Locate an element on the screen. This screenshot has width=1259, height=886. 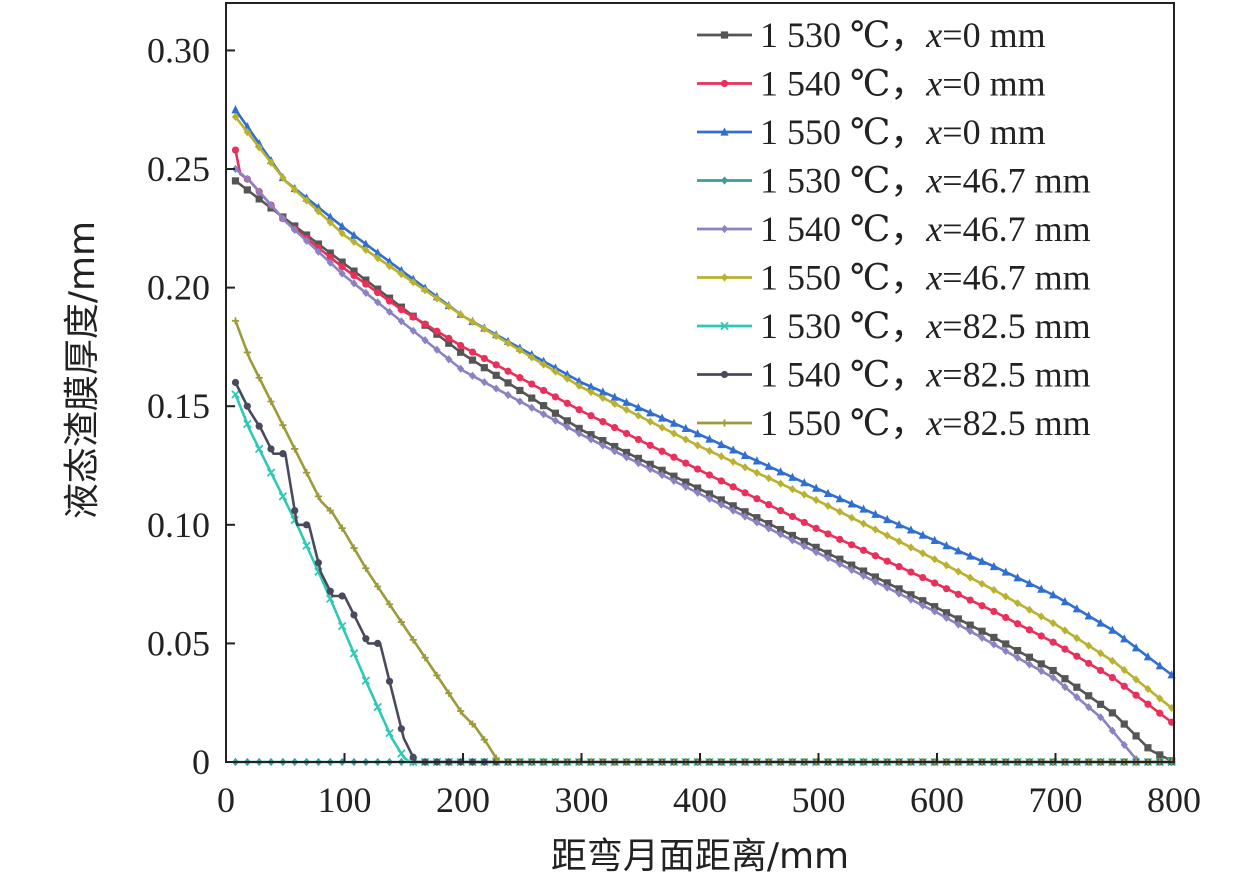
legend-label: 1 540 ℃，x=46.7 mm is located at coordinates (925, 229).